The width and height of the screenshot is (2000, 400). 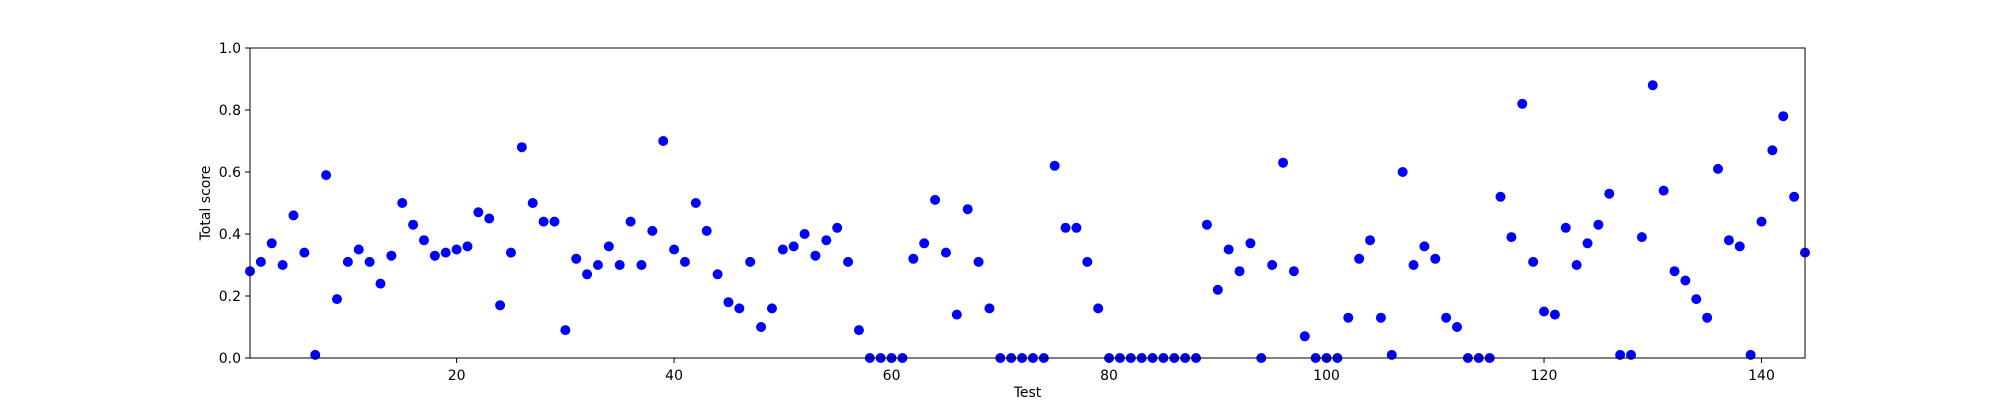 I want to click on x-axis-ticks: 20 40 60 80 100 120 140, so click(x=1111, y=371).